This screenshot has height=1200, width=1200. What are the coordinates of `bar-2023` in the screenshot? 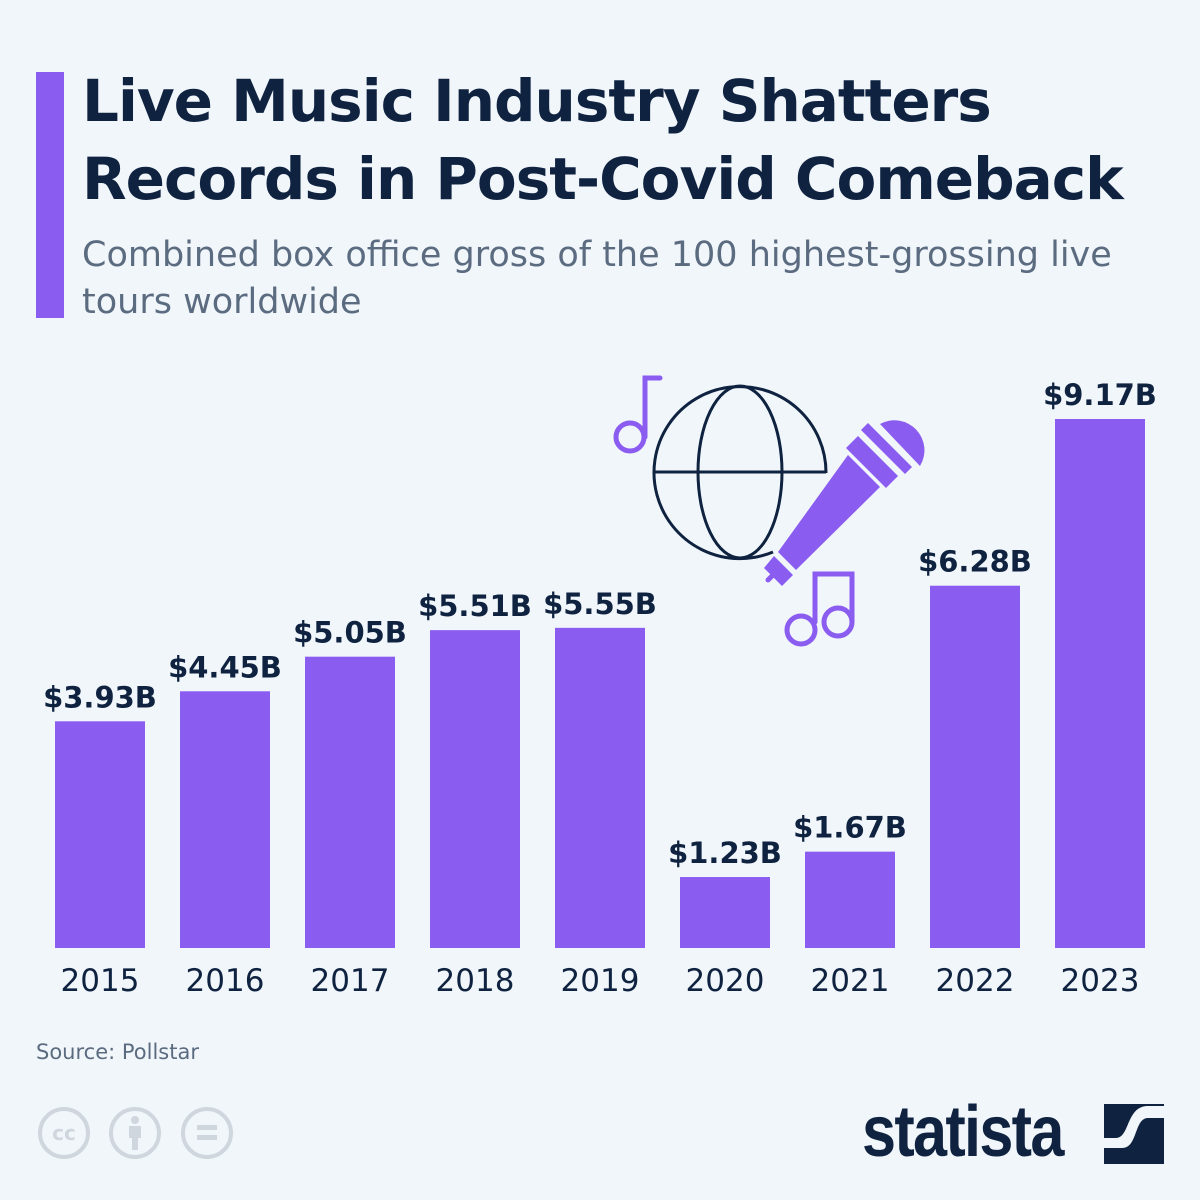 It's located at (1100, 683).